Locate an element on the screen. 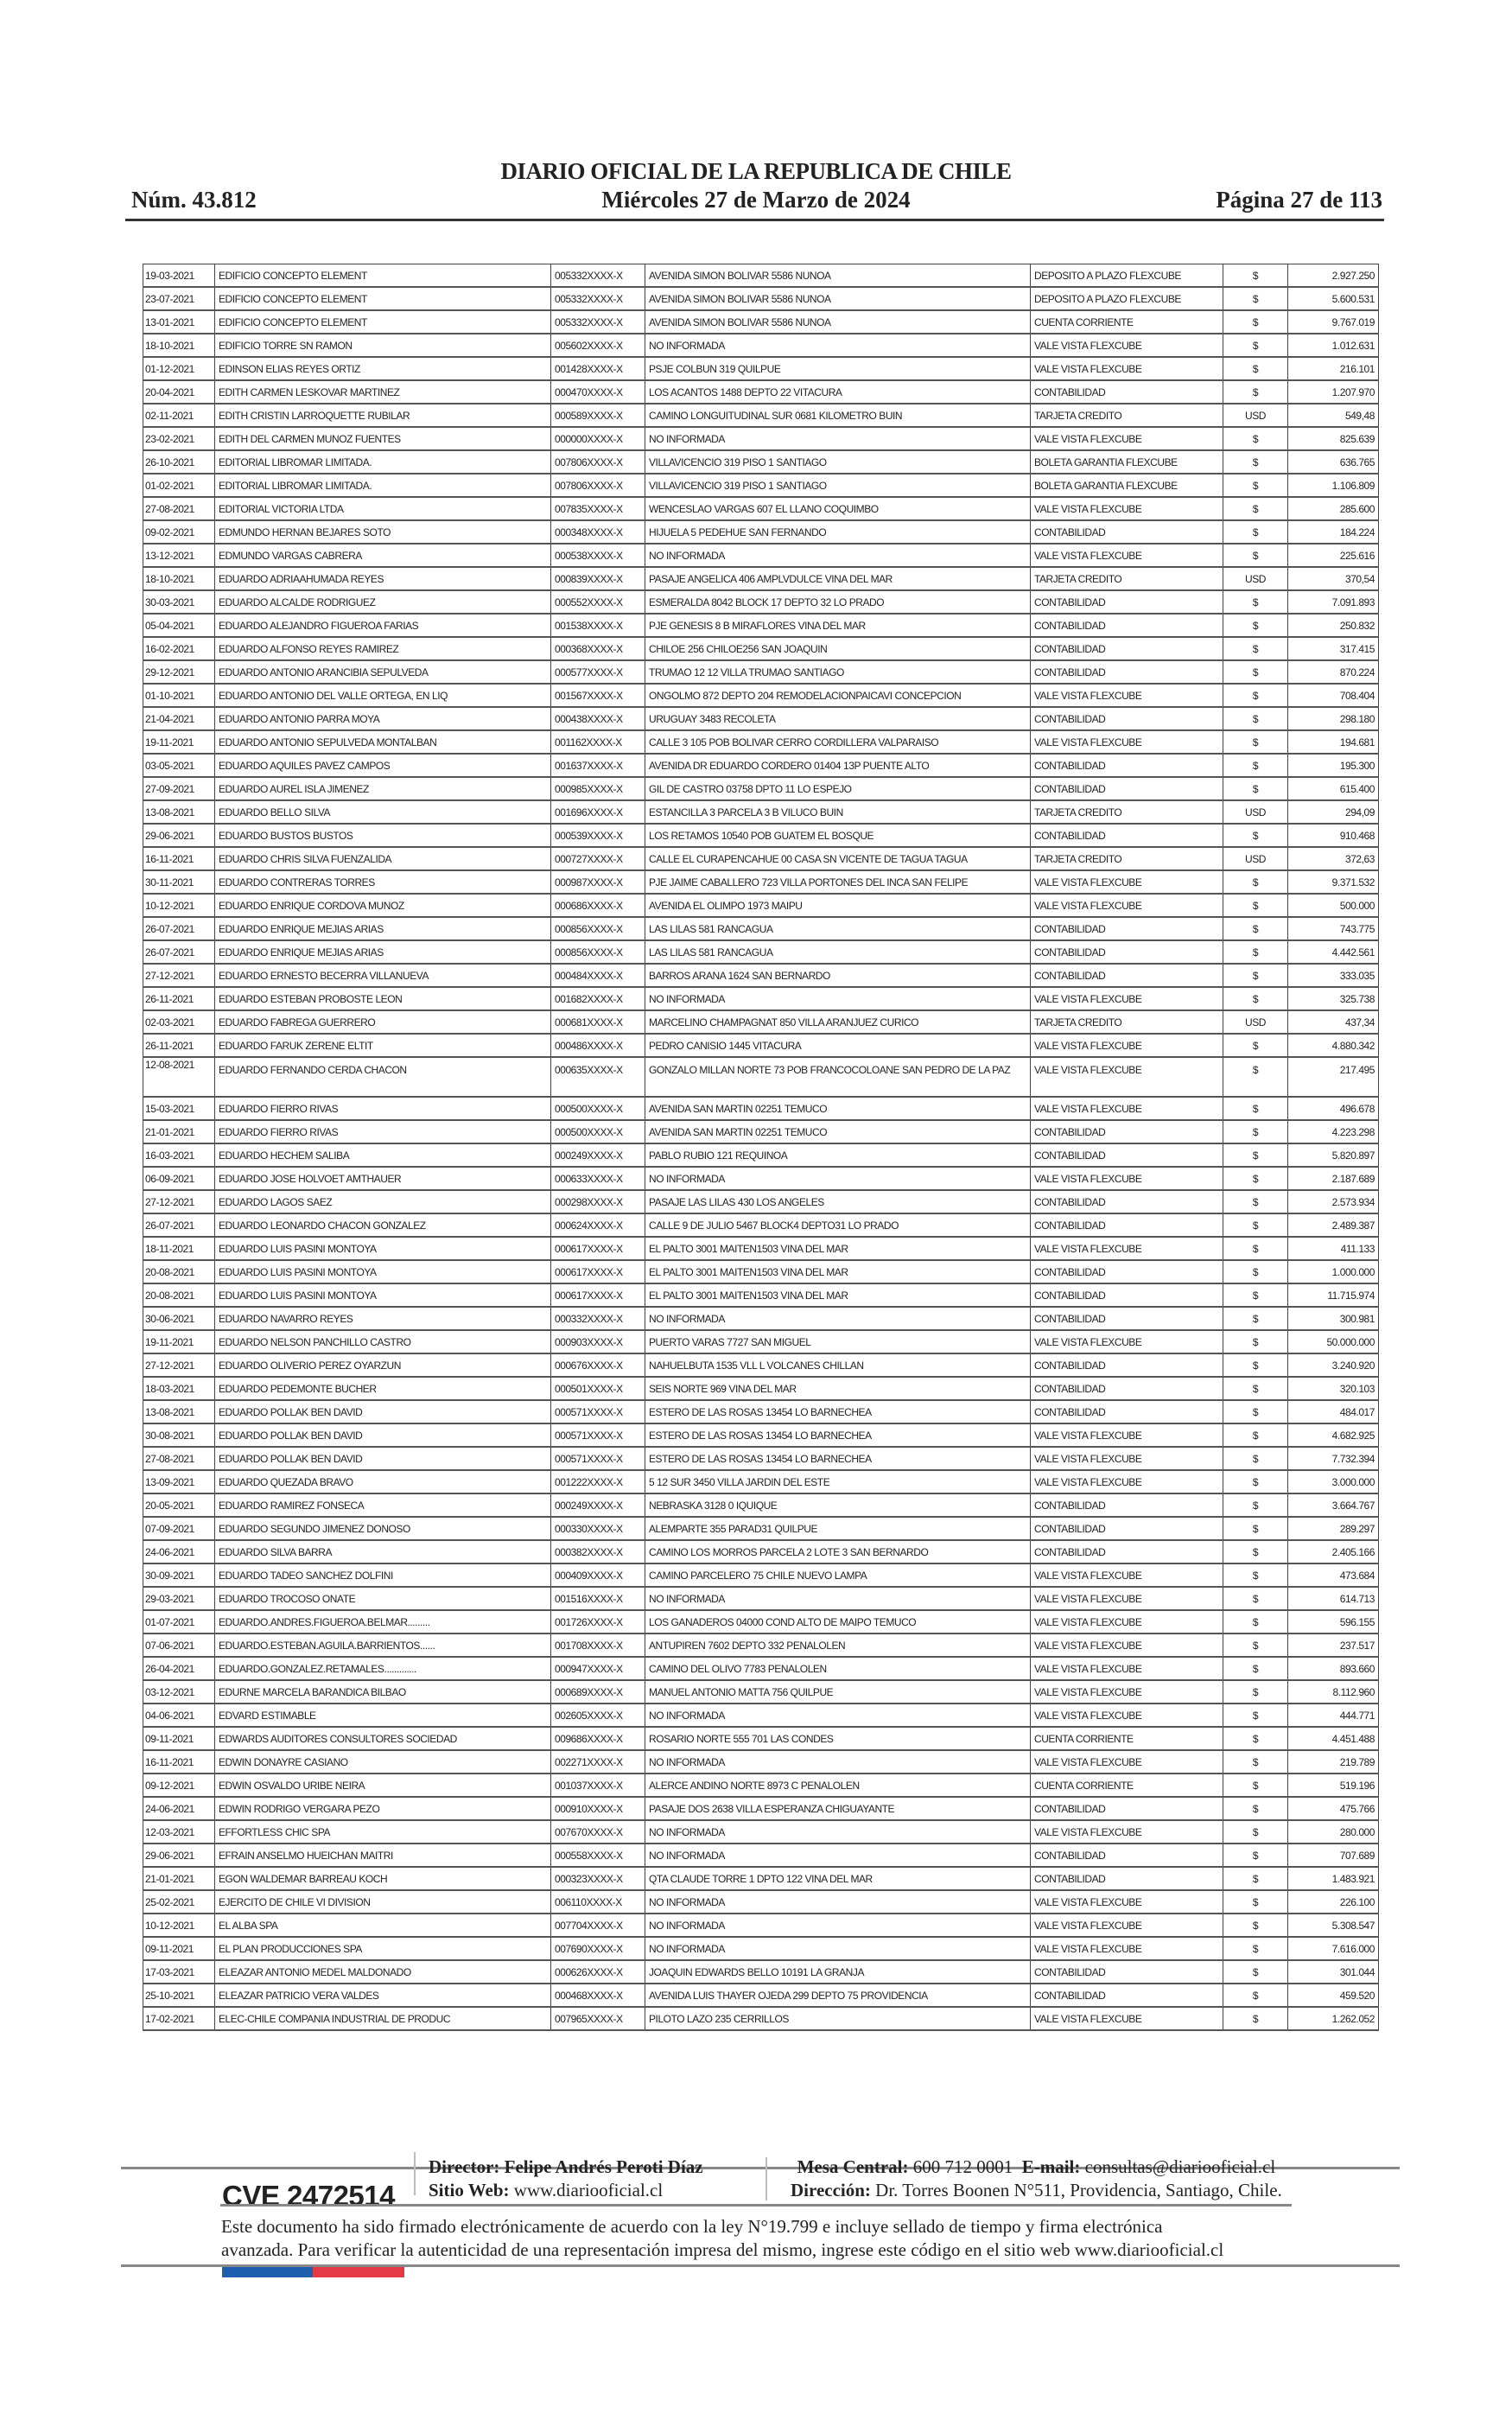 The height and width of the screenshot is (2420, 1512). name-cell: EDUARDO OLIVERIO PEREZ OYARZUN is located at coordinates (382, 1365).